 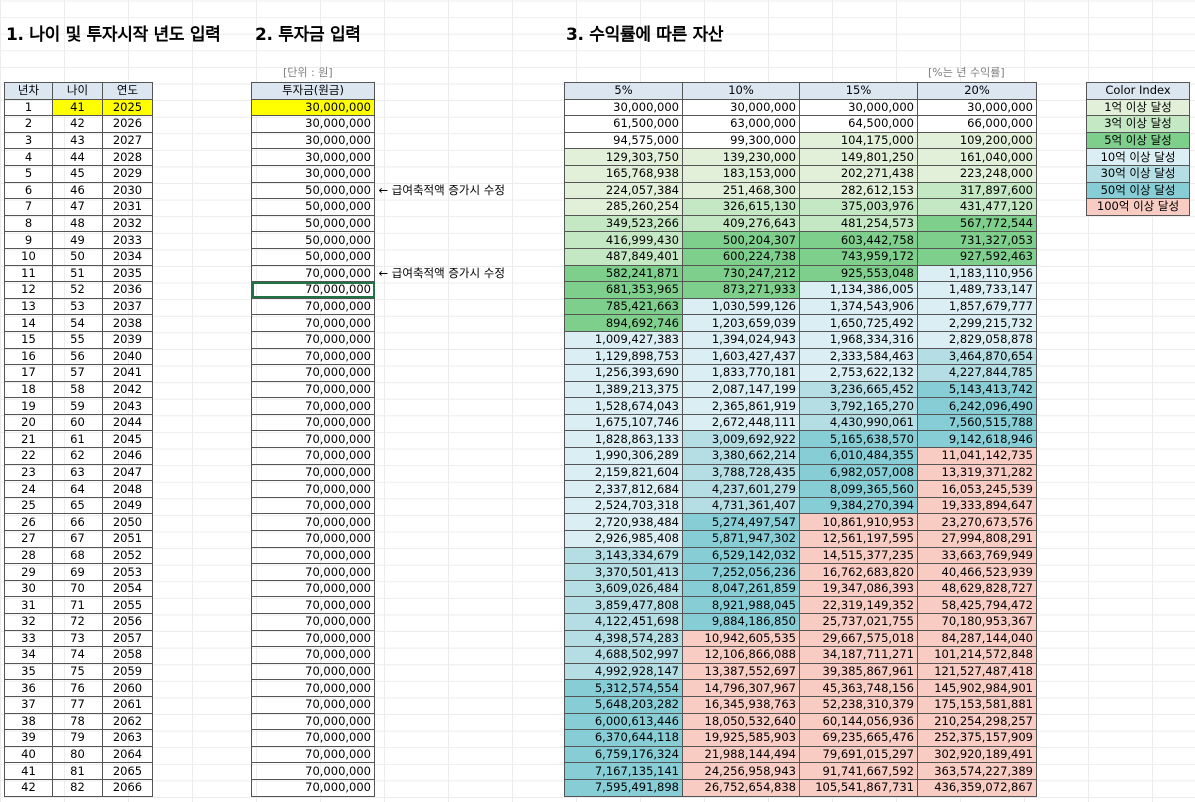 I want to click on cell-rate-5: 3,859,477,808, so click(x=623, y=605).